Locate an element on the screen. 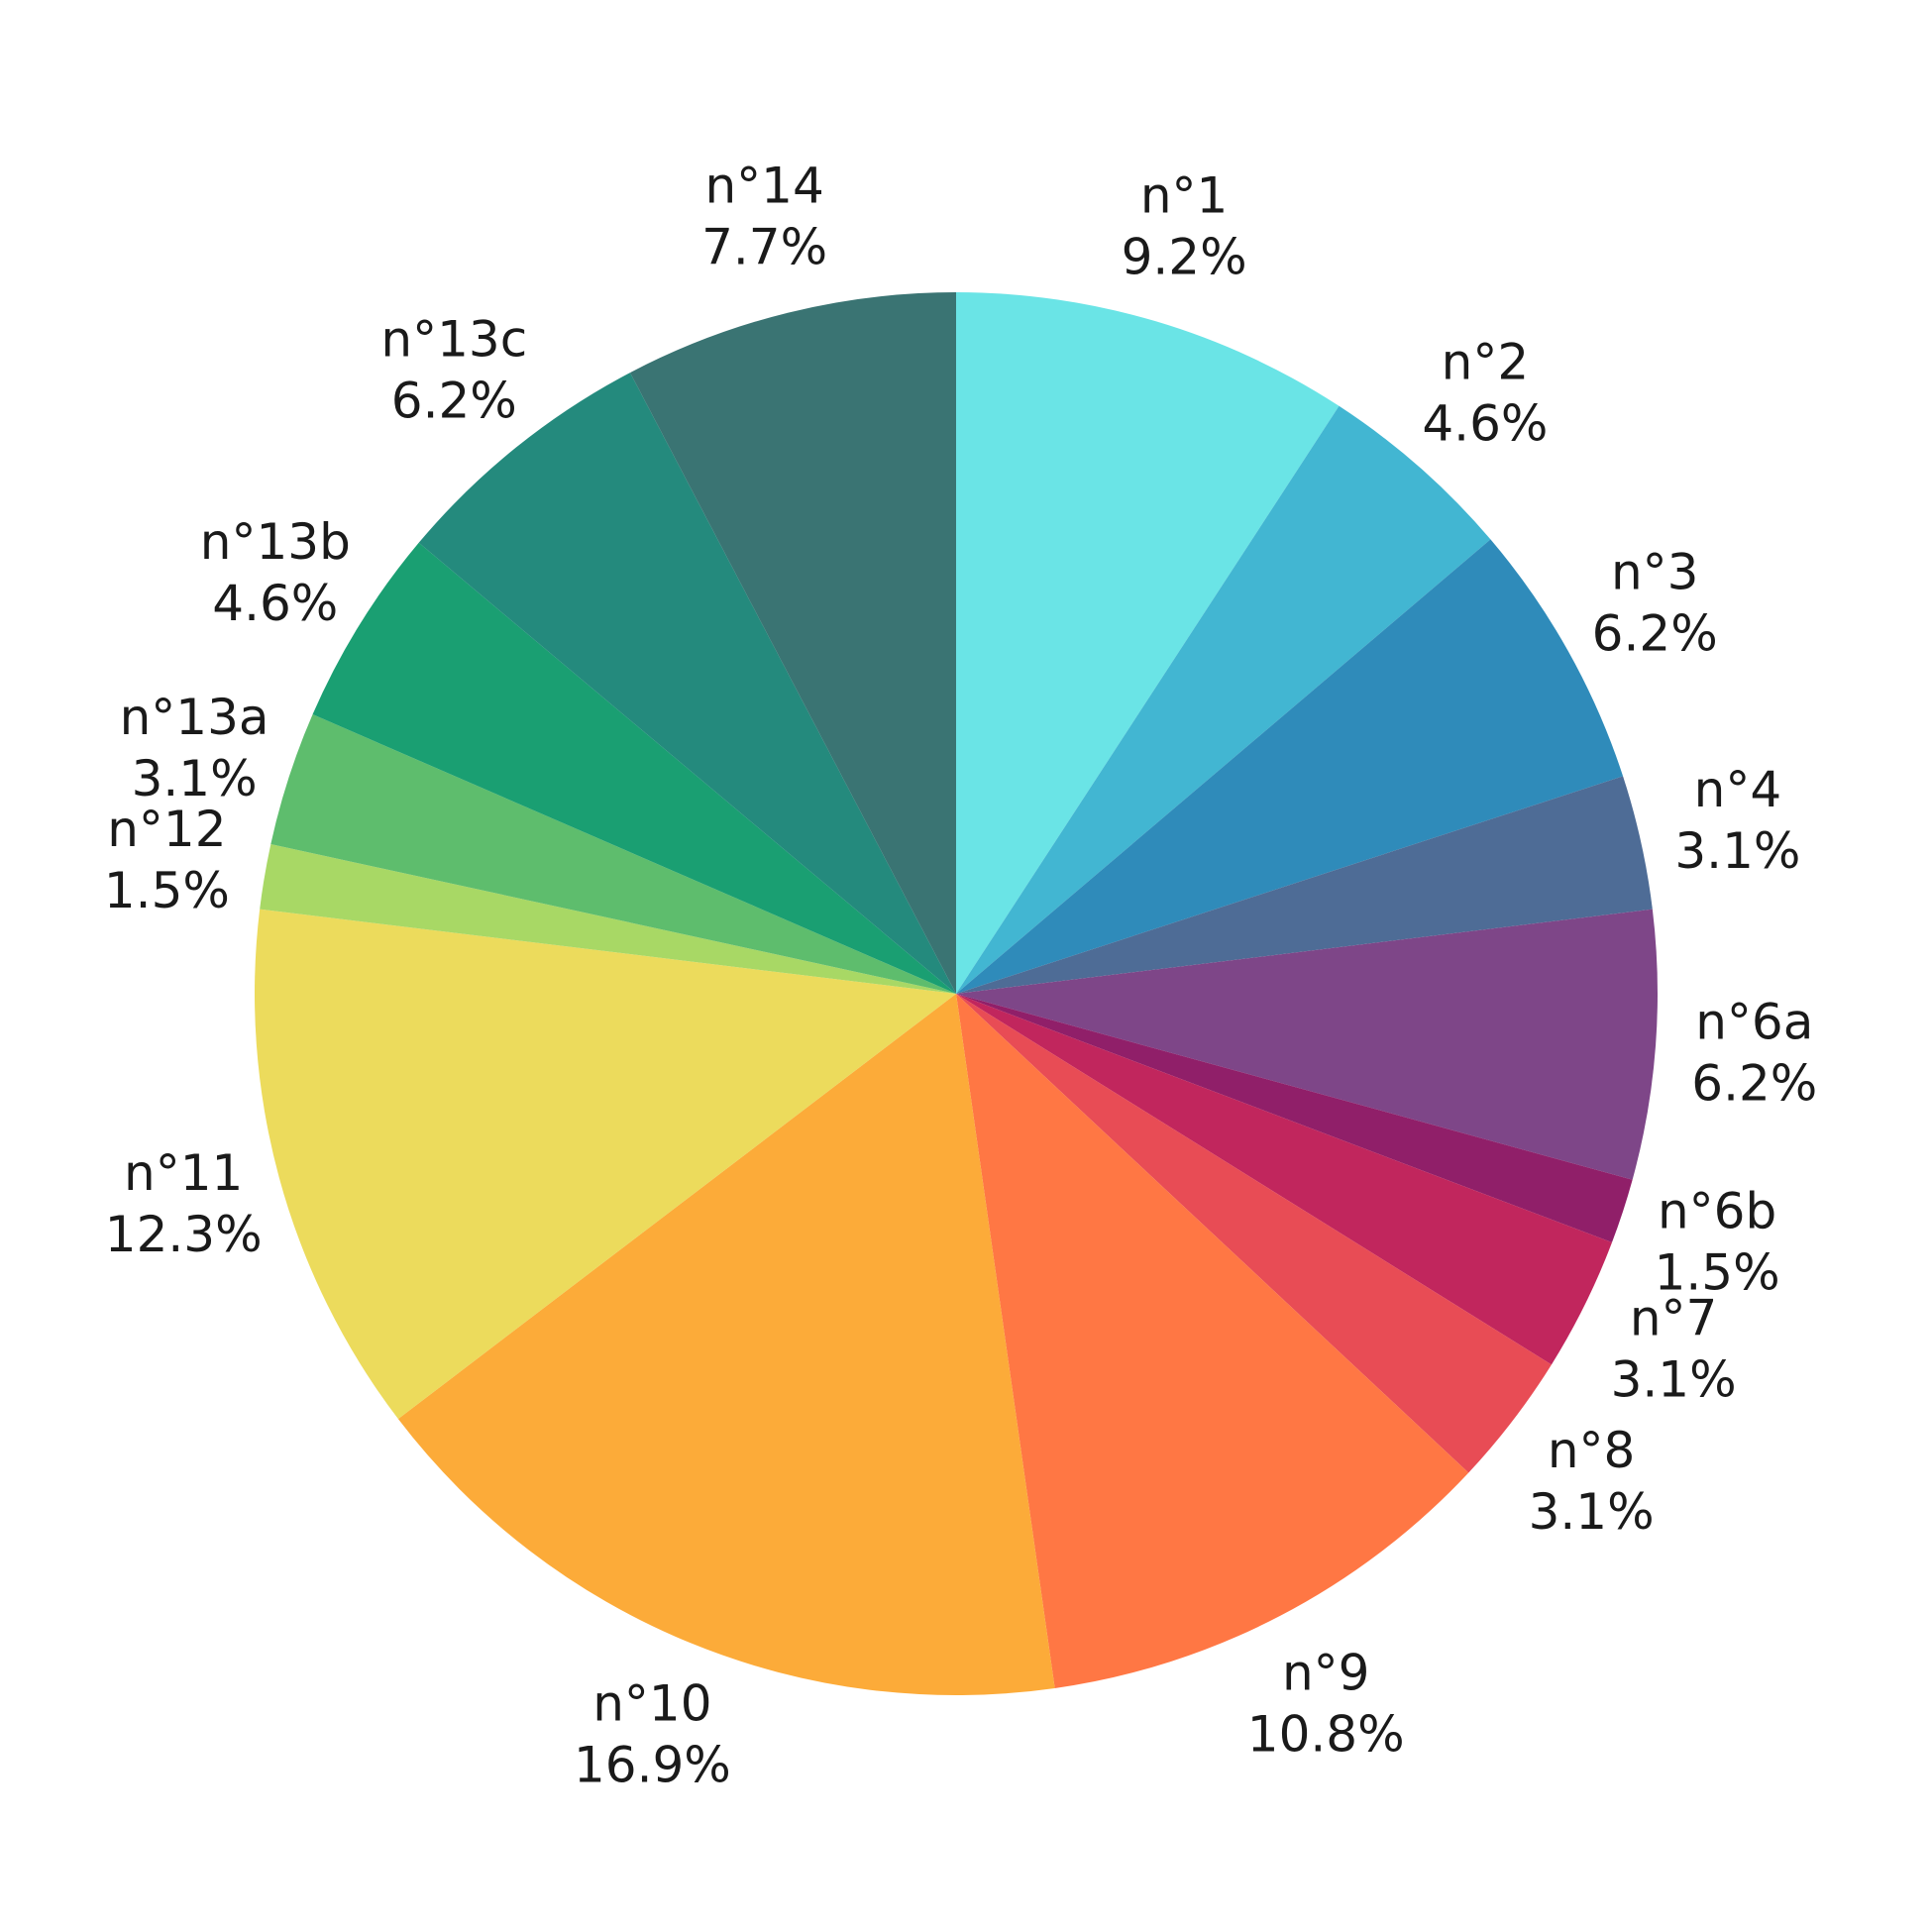 This screenshot has height=1932, width=1932. slice-label-percent: 9.2% is located at coordinates (1185, 257).